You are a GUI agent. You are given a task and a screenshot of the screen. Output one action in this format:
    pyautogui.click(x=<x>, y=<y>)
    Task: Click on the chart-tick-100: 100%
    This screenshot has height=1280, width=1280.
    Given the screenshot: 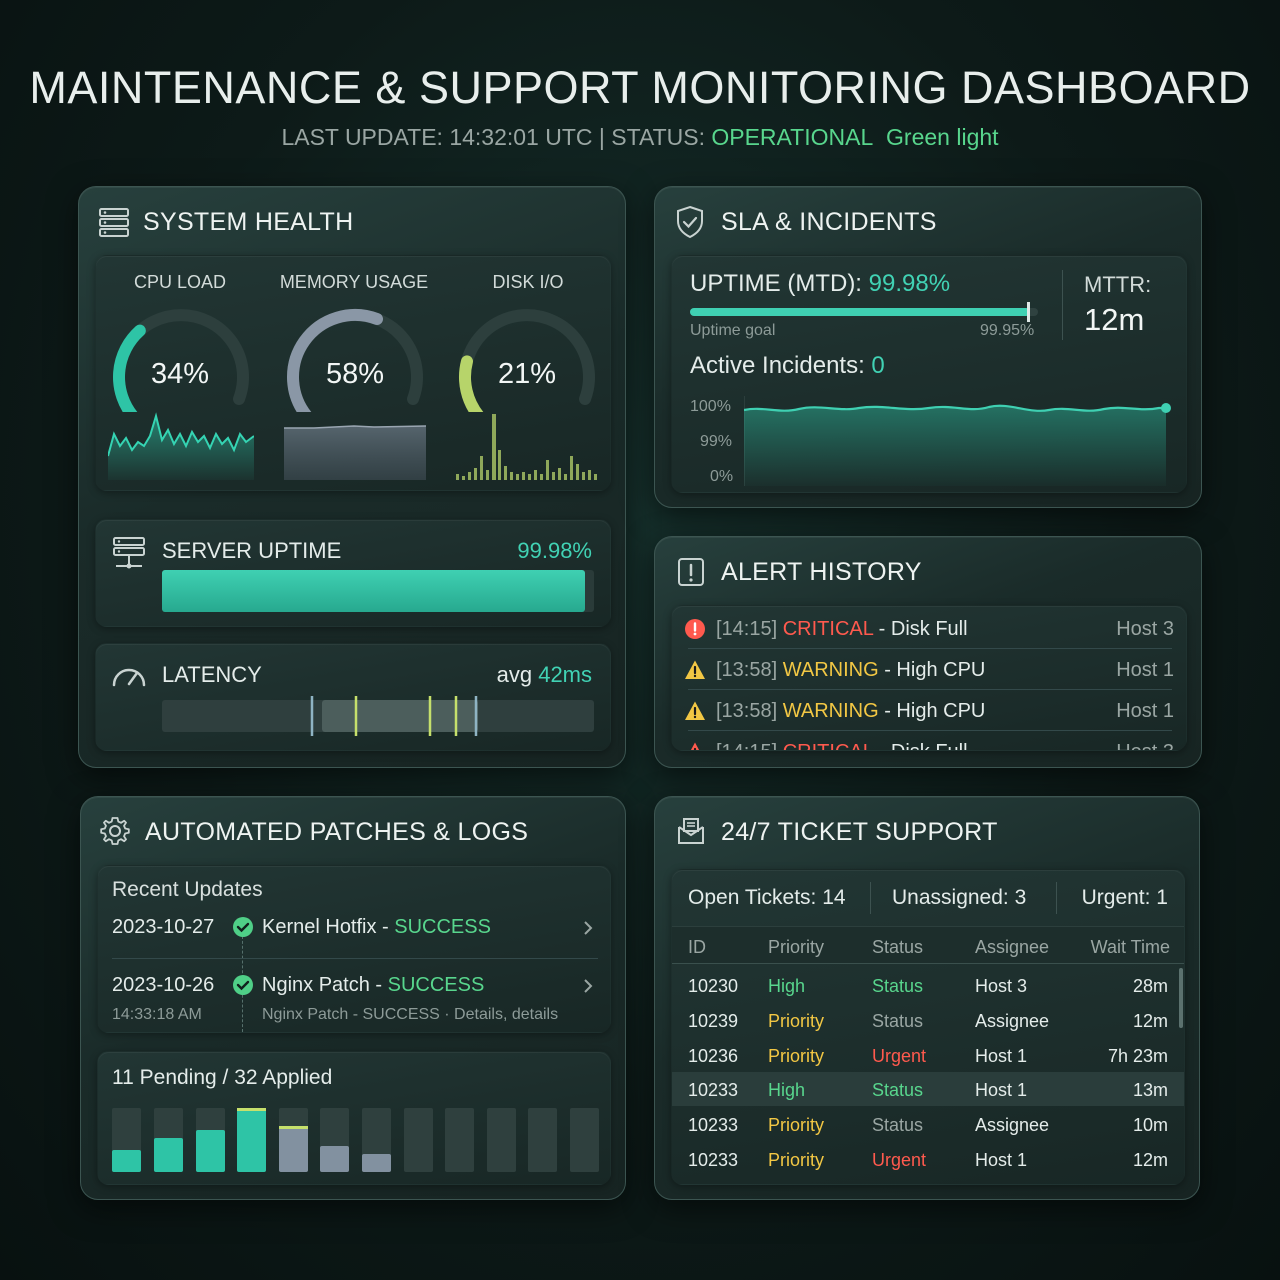 What is the action you would take?
    pyautogui.click(x=710, y=406)
    